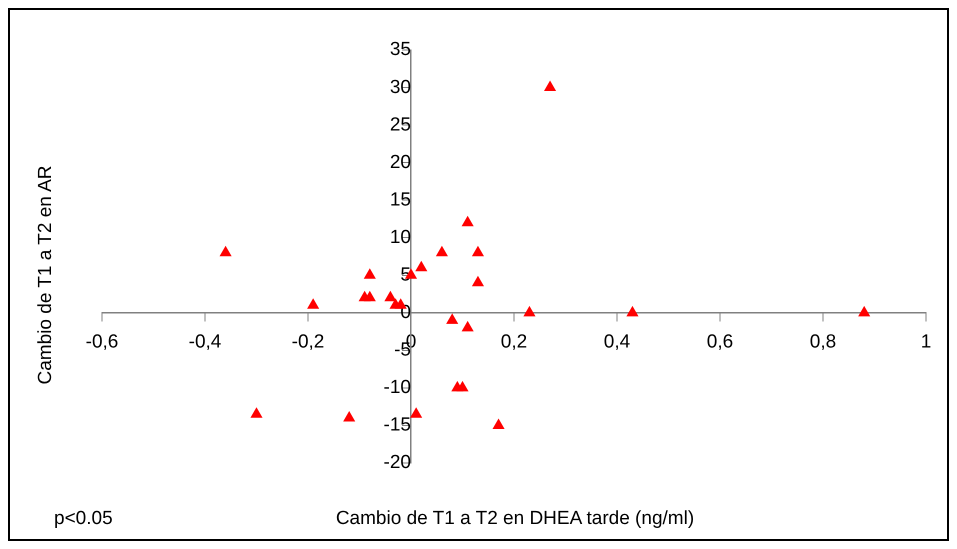  What do you see at coordinates (926, 341) in the screenshot?
I see `x-tick-label: 1` at bounding box center [926, 341].